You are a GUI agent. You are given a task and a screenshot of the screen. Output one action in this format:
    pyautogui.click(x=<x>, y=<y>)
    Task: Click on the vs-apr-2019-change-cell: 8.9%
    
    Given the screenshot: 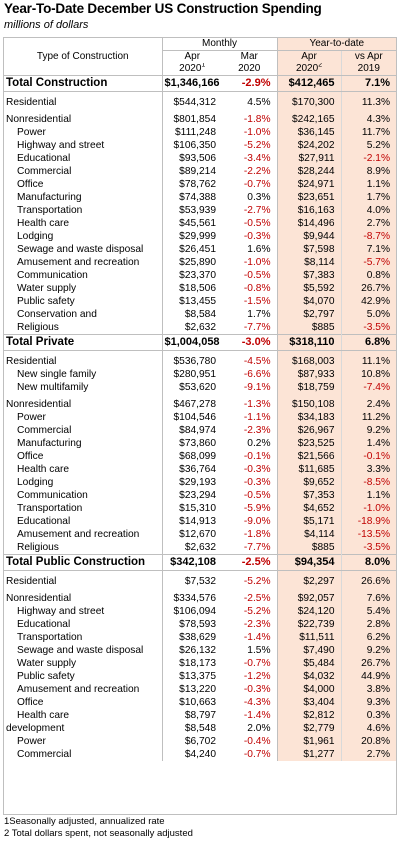 What is the action you would take?
    pyautogui.click(x=368, y=171)
    